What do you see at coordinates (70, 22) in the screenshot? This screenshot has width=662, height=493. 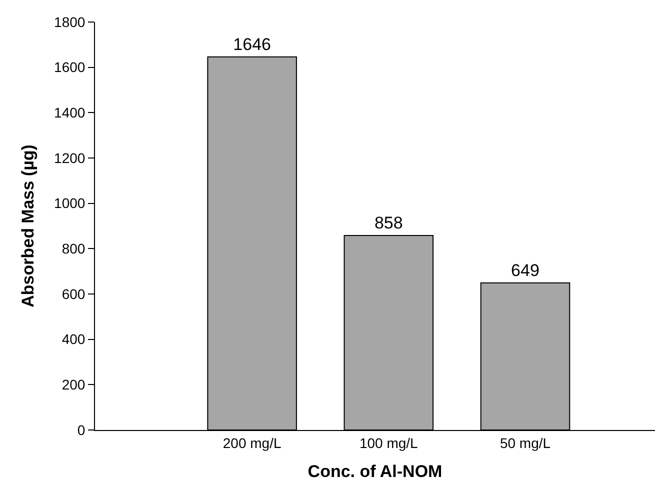 I see `y-tick-label: 1800` at bounding box center [70, 22].